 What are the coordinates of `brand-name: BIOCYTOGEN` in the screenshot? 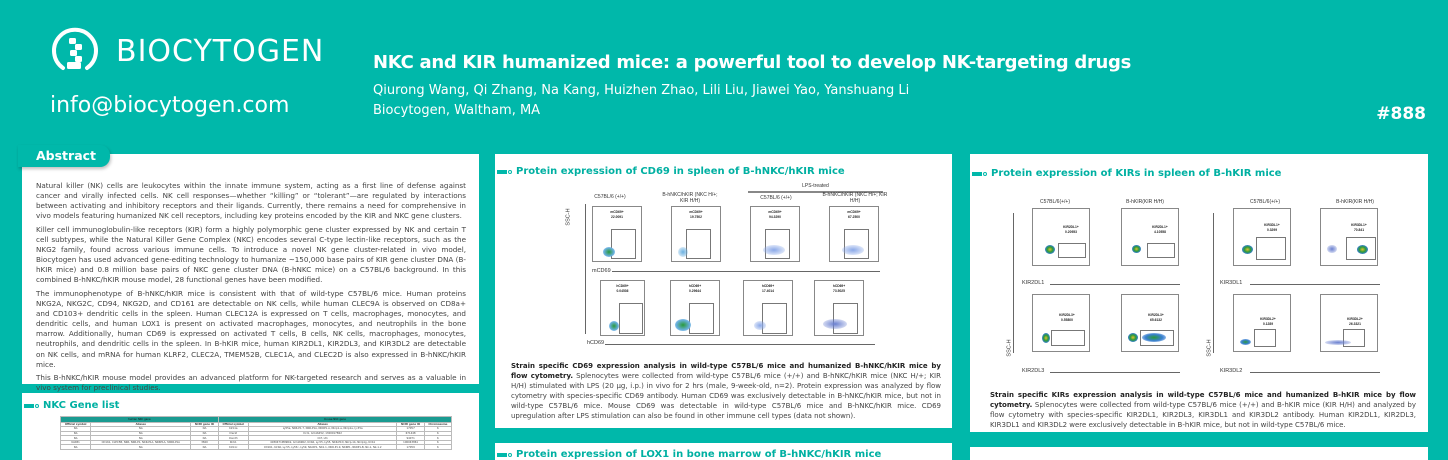 It's located at (220, 51).